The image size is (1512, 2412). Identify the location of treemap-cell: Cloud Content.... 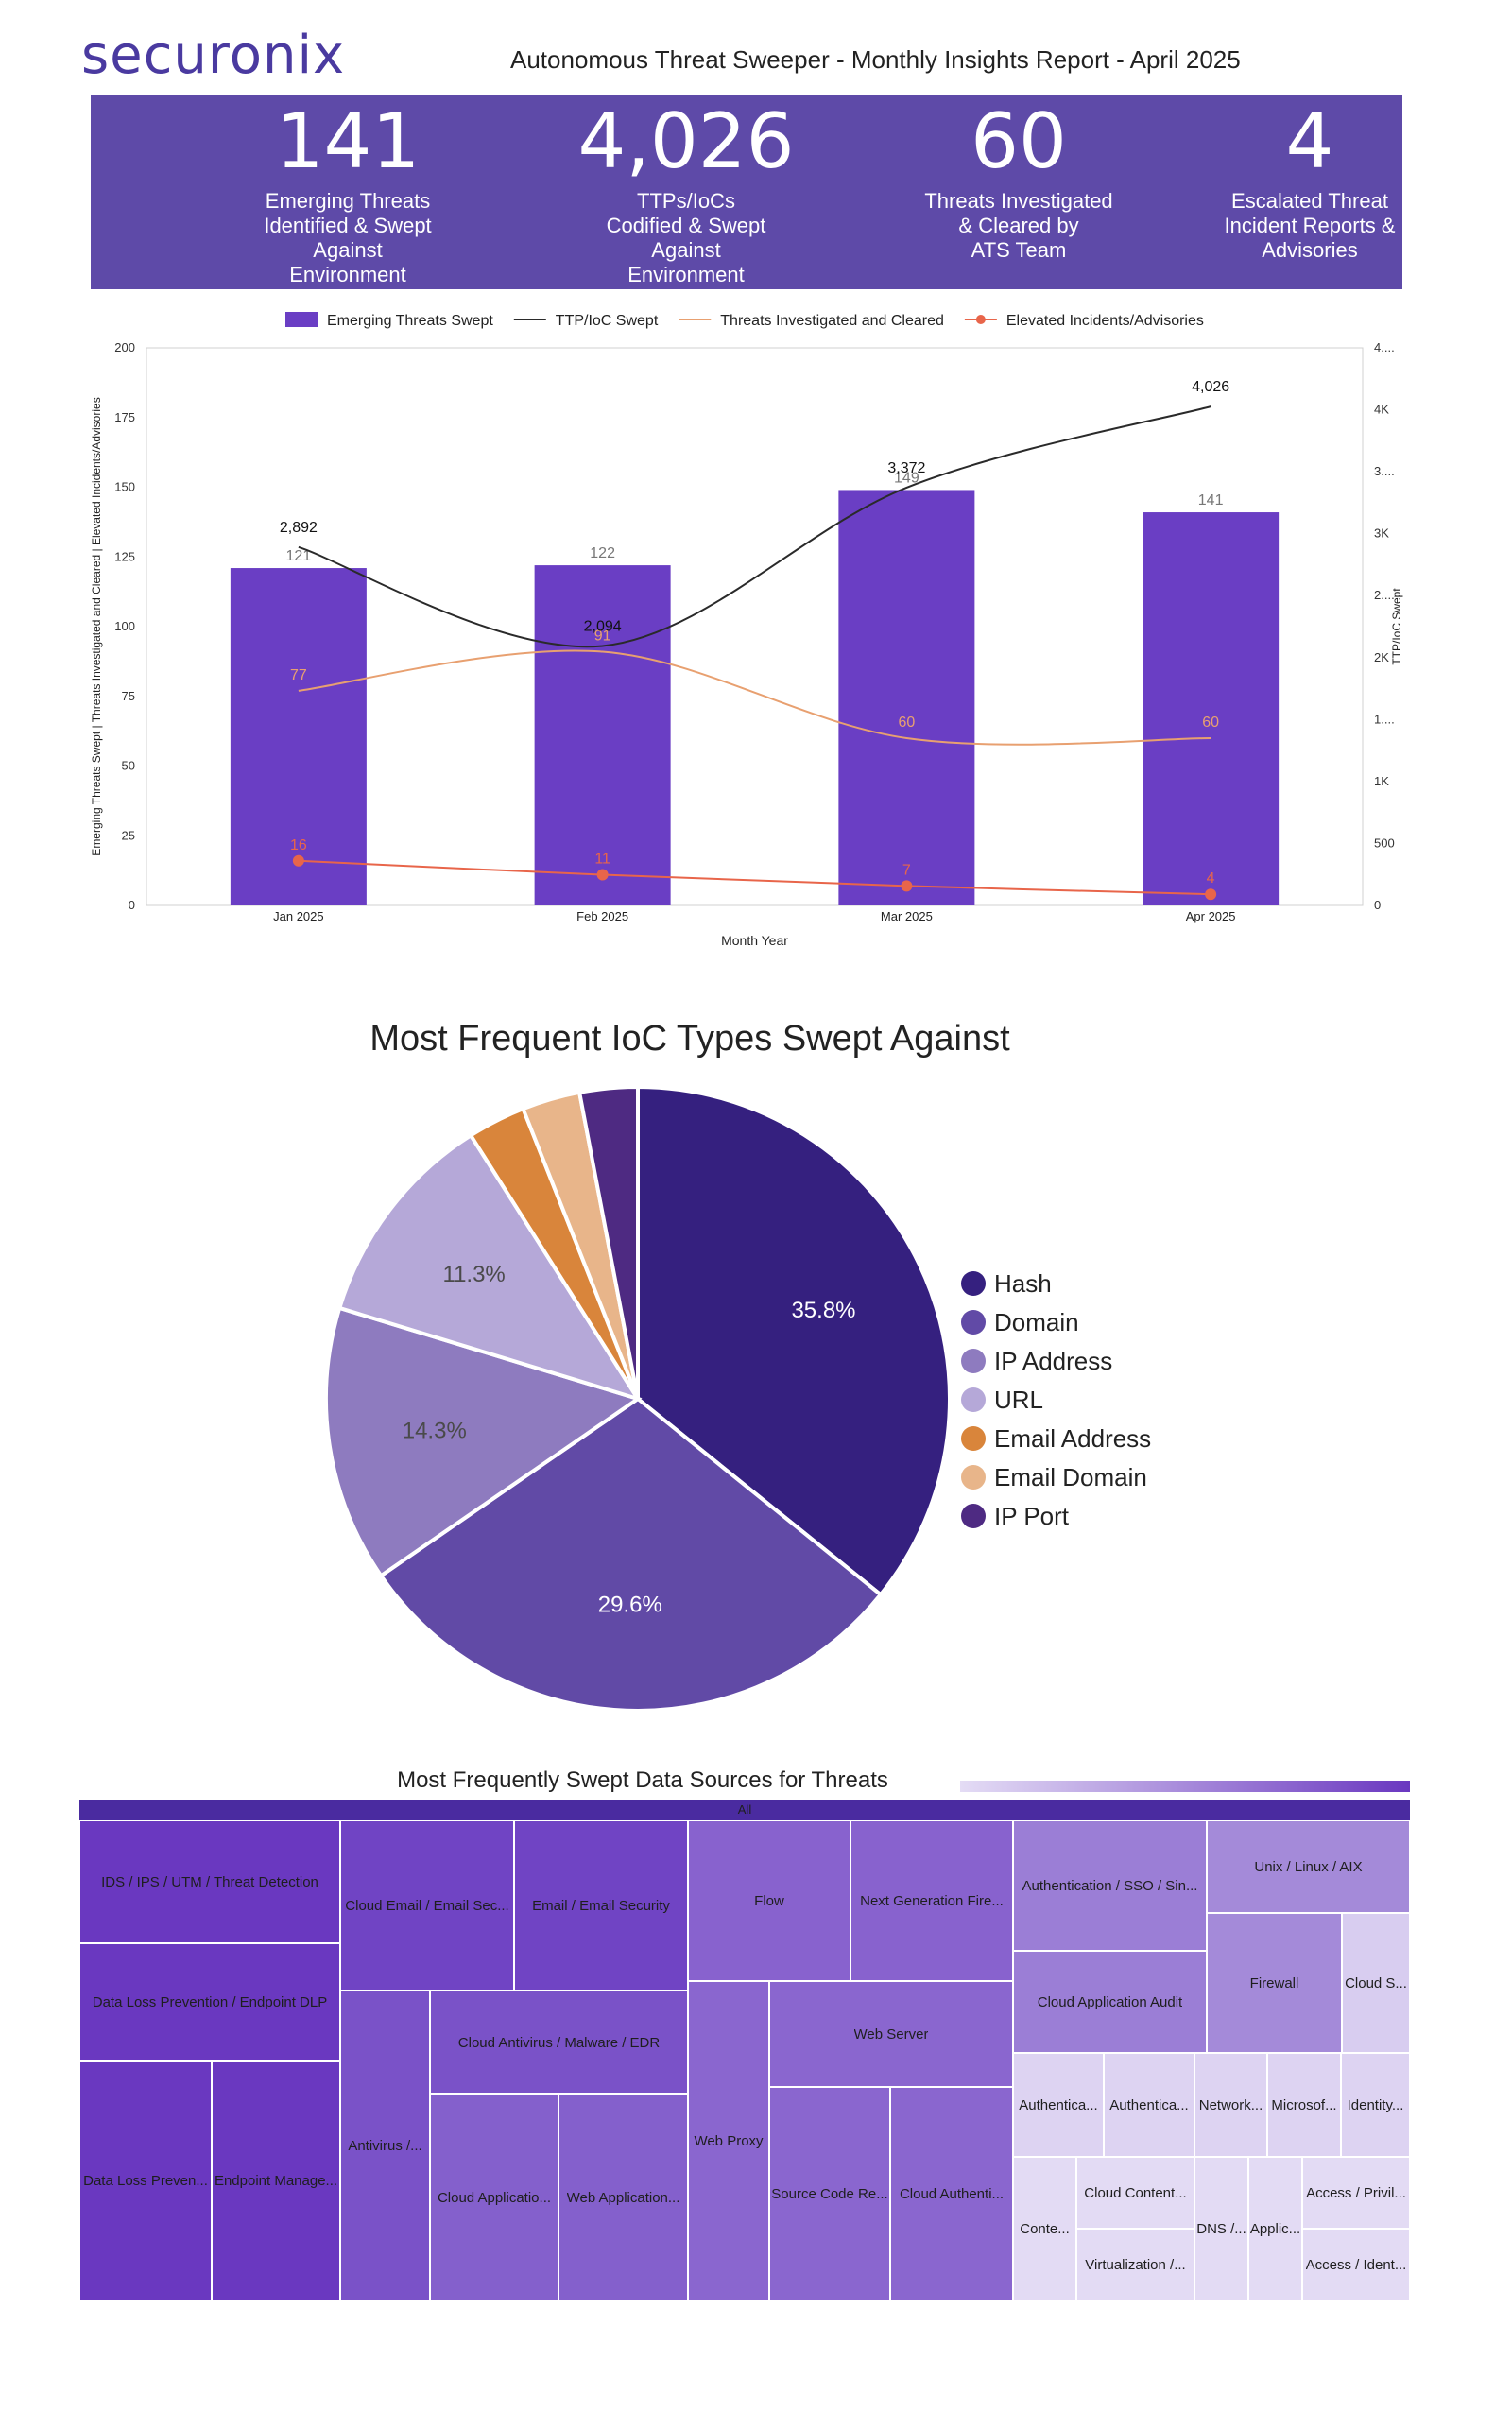
(1135, 2193).